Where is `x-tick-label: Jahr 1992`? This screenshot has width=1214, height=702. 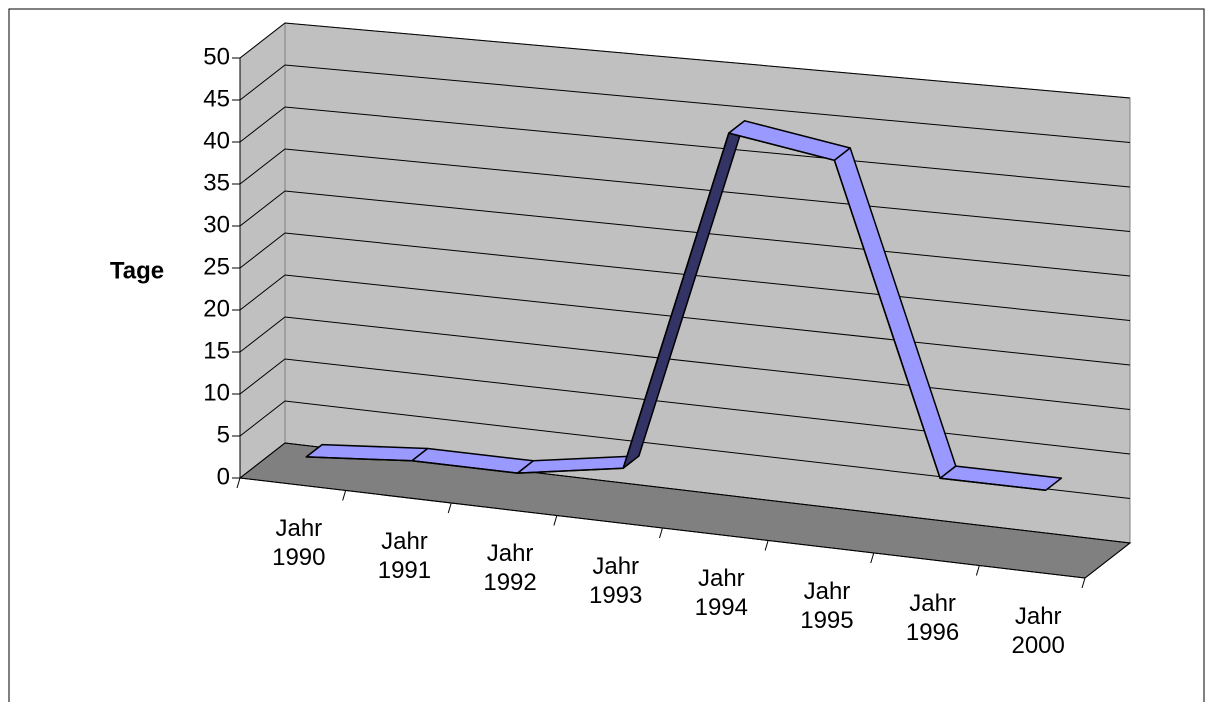 x-tick-label: Jahr 1992 is located at coordinates (510, 568).